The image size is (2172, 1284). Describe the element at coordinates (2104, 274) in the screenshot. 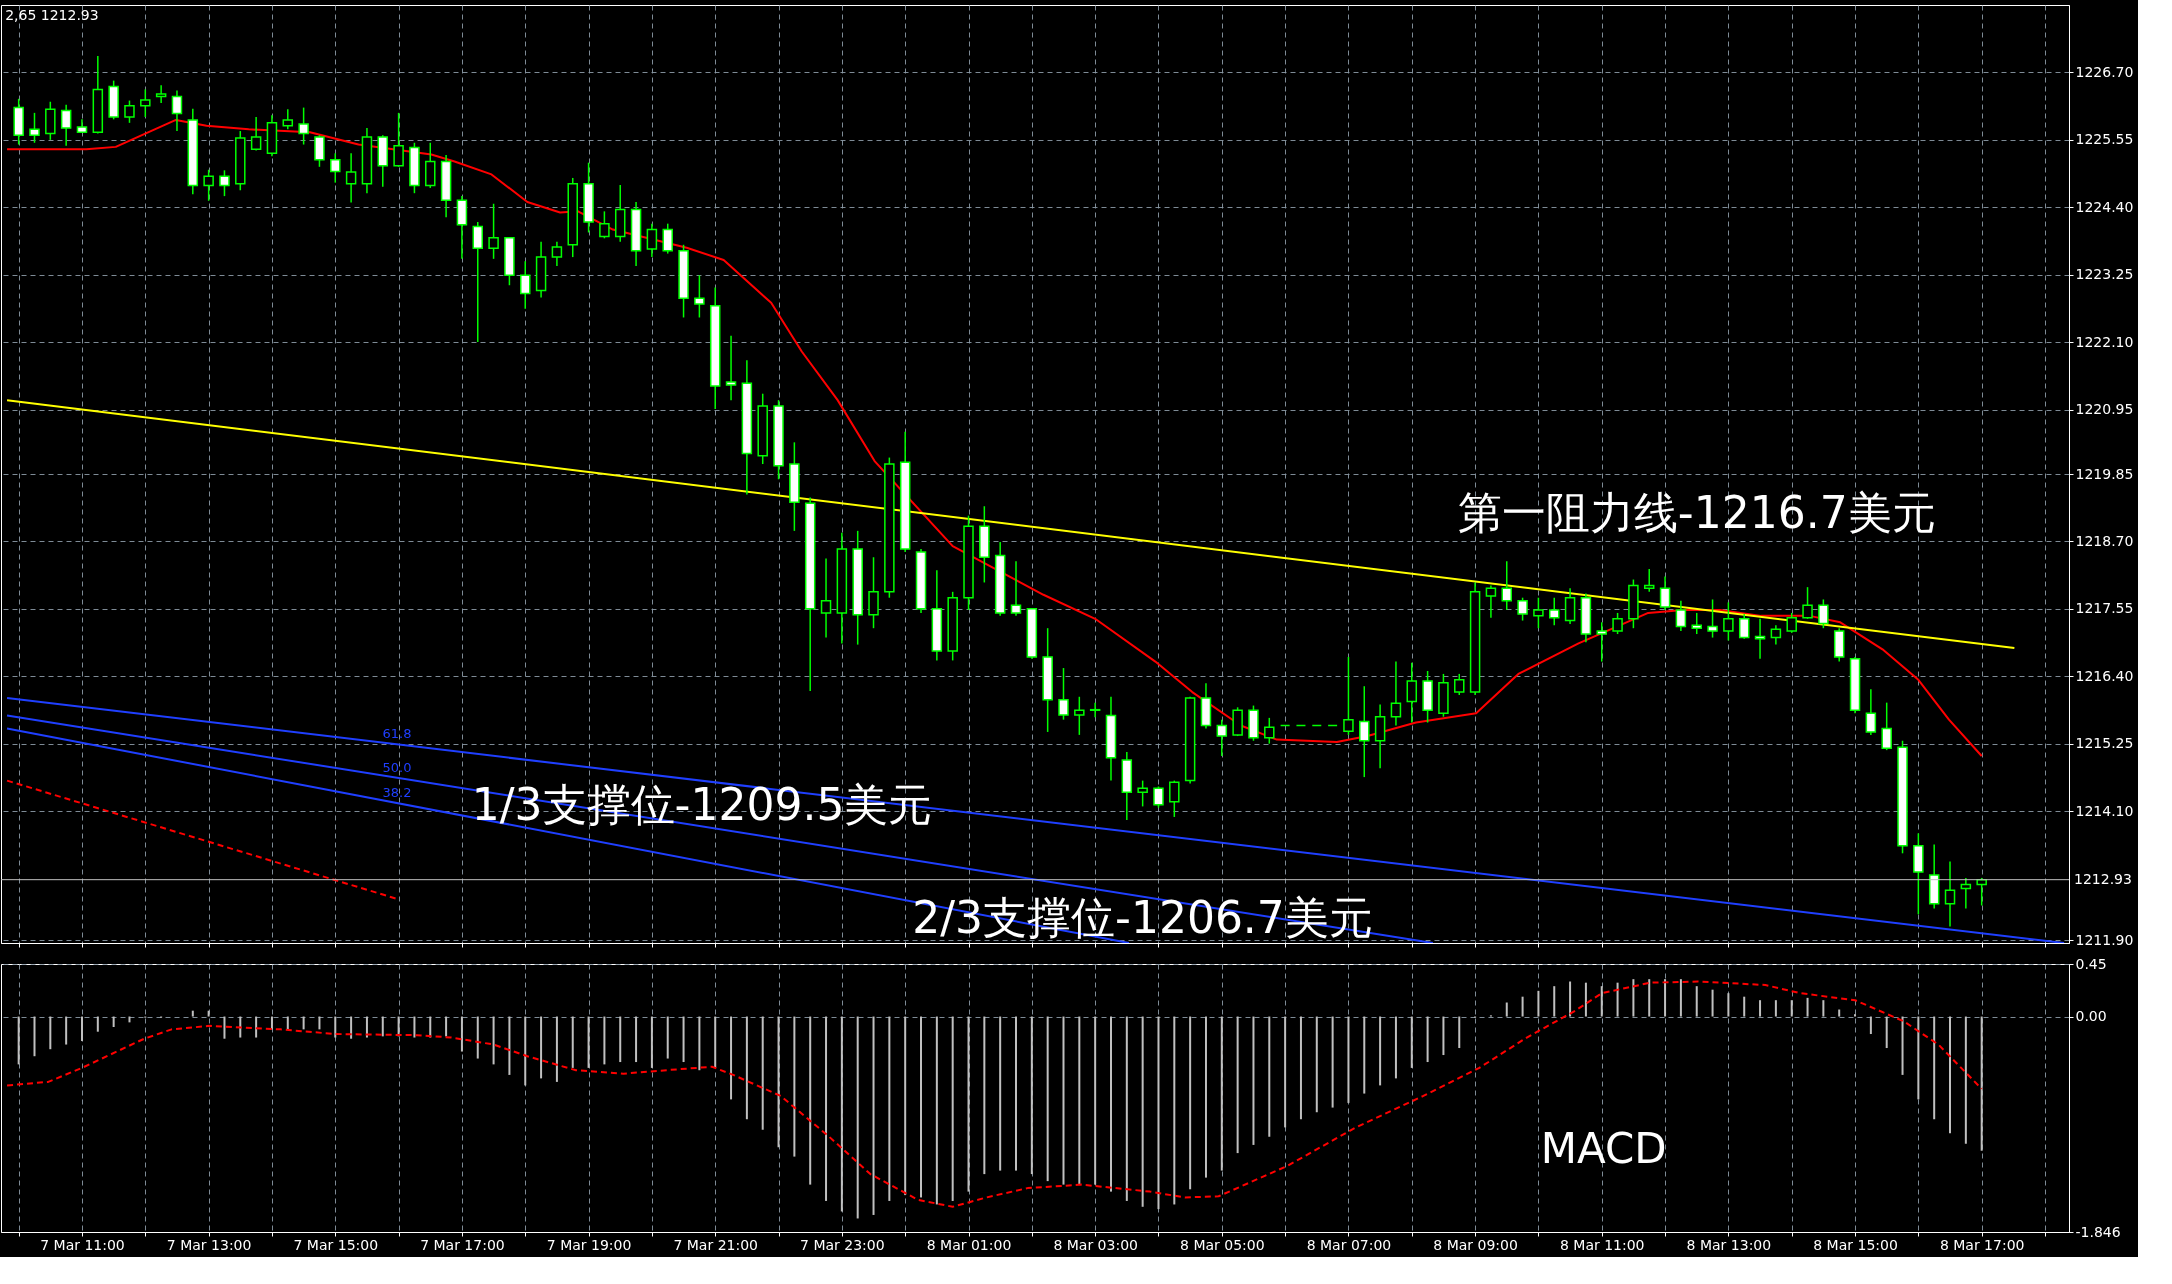

I see `y-tick-label: 1223.25` at that location.